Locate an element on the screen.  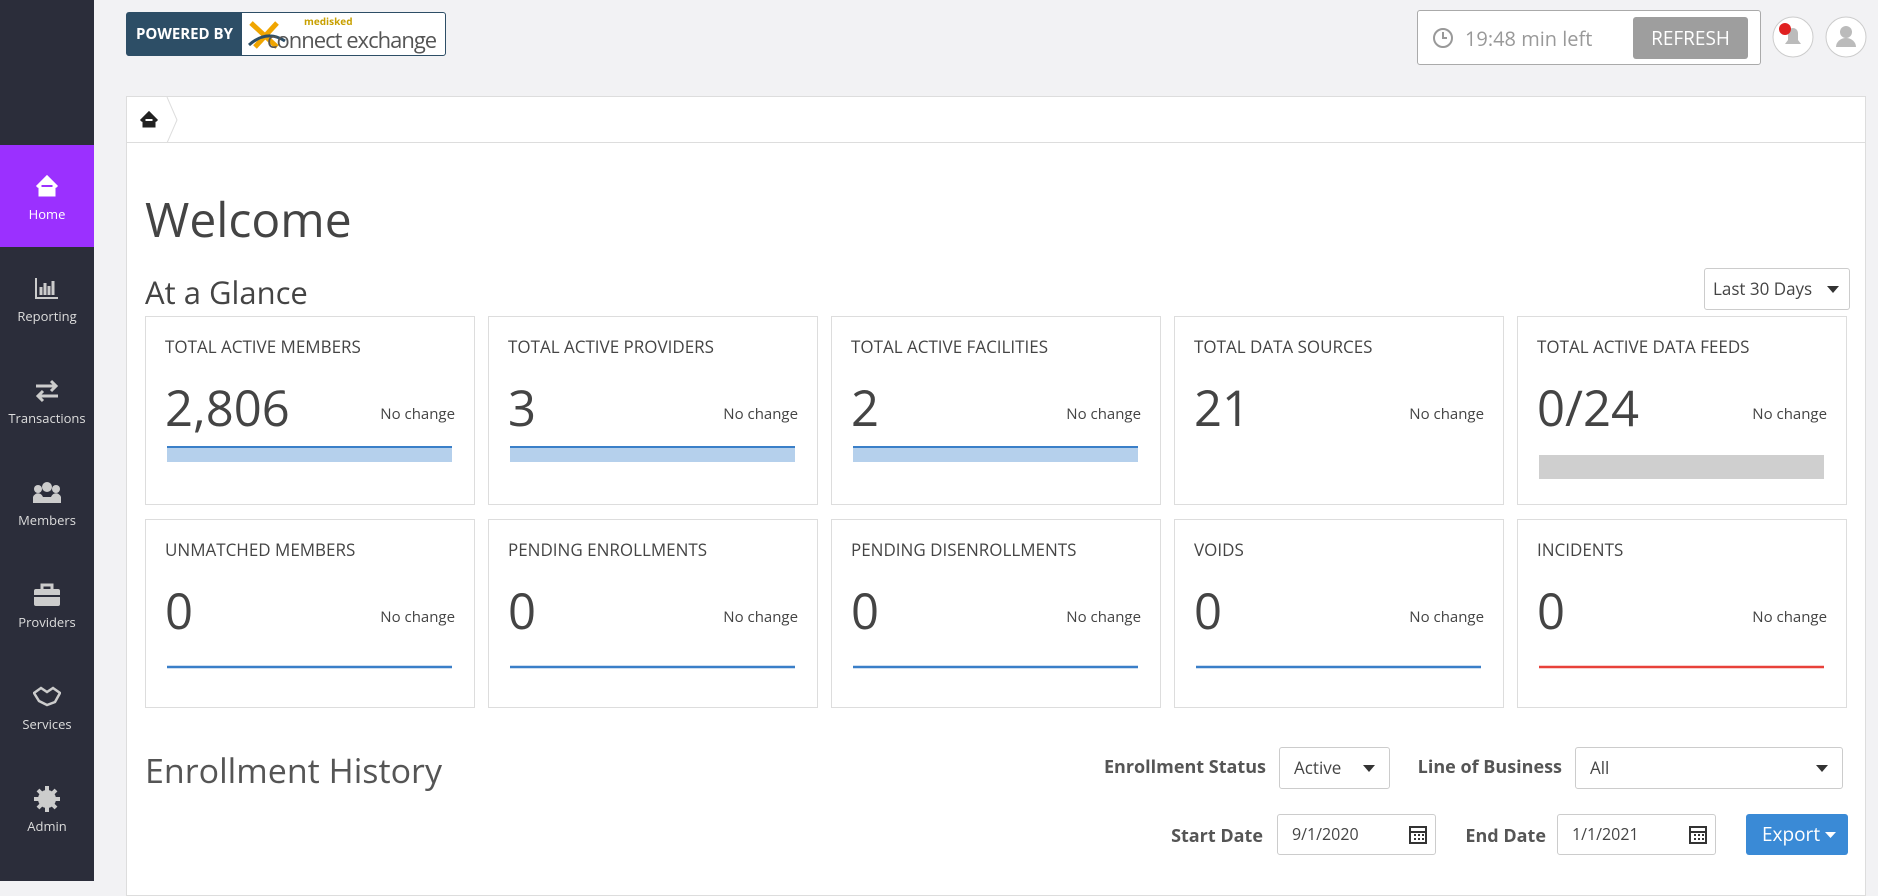
status-select: Active is located at coordinates (1334, 768).